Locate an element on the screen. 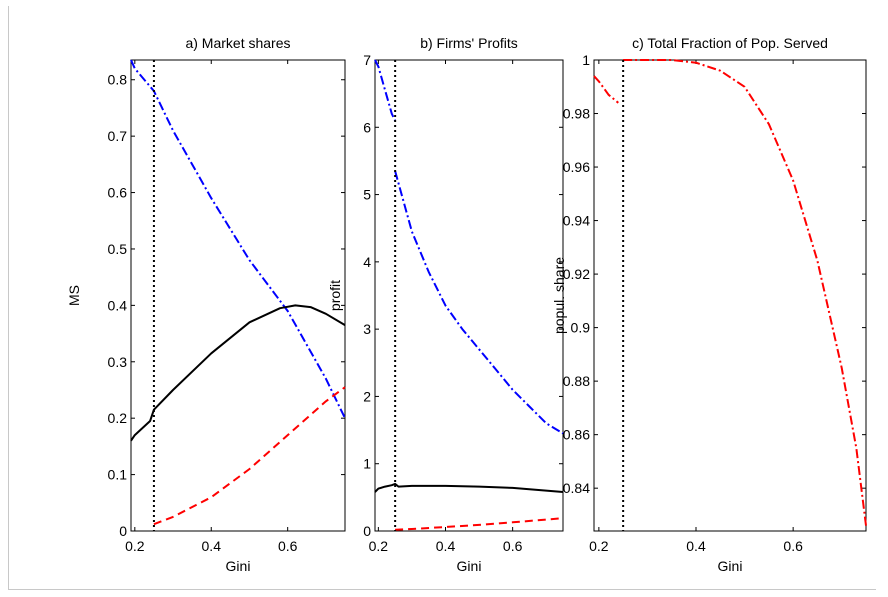 Image resolution: width=888 pixels, height=597 pixels. y-tick-label: 0.88 is located at coordinates (576, 381).